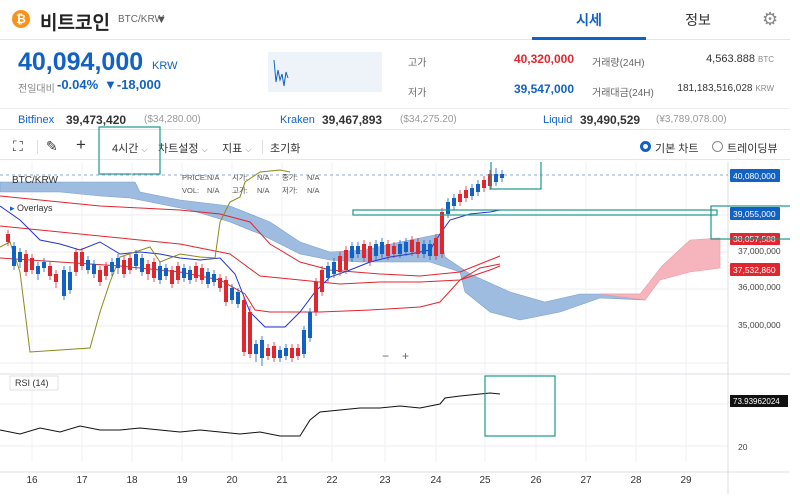 The width and height of the screenshot is (800, 499). Describe the element at coordinates (213, 177) in the screenshot. I see `legend-price: N/A` at that location.